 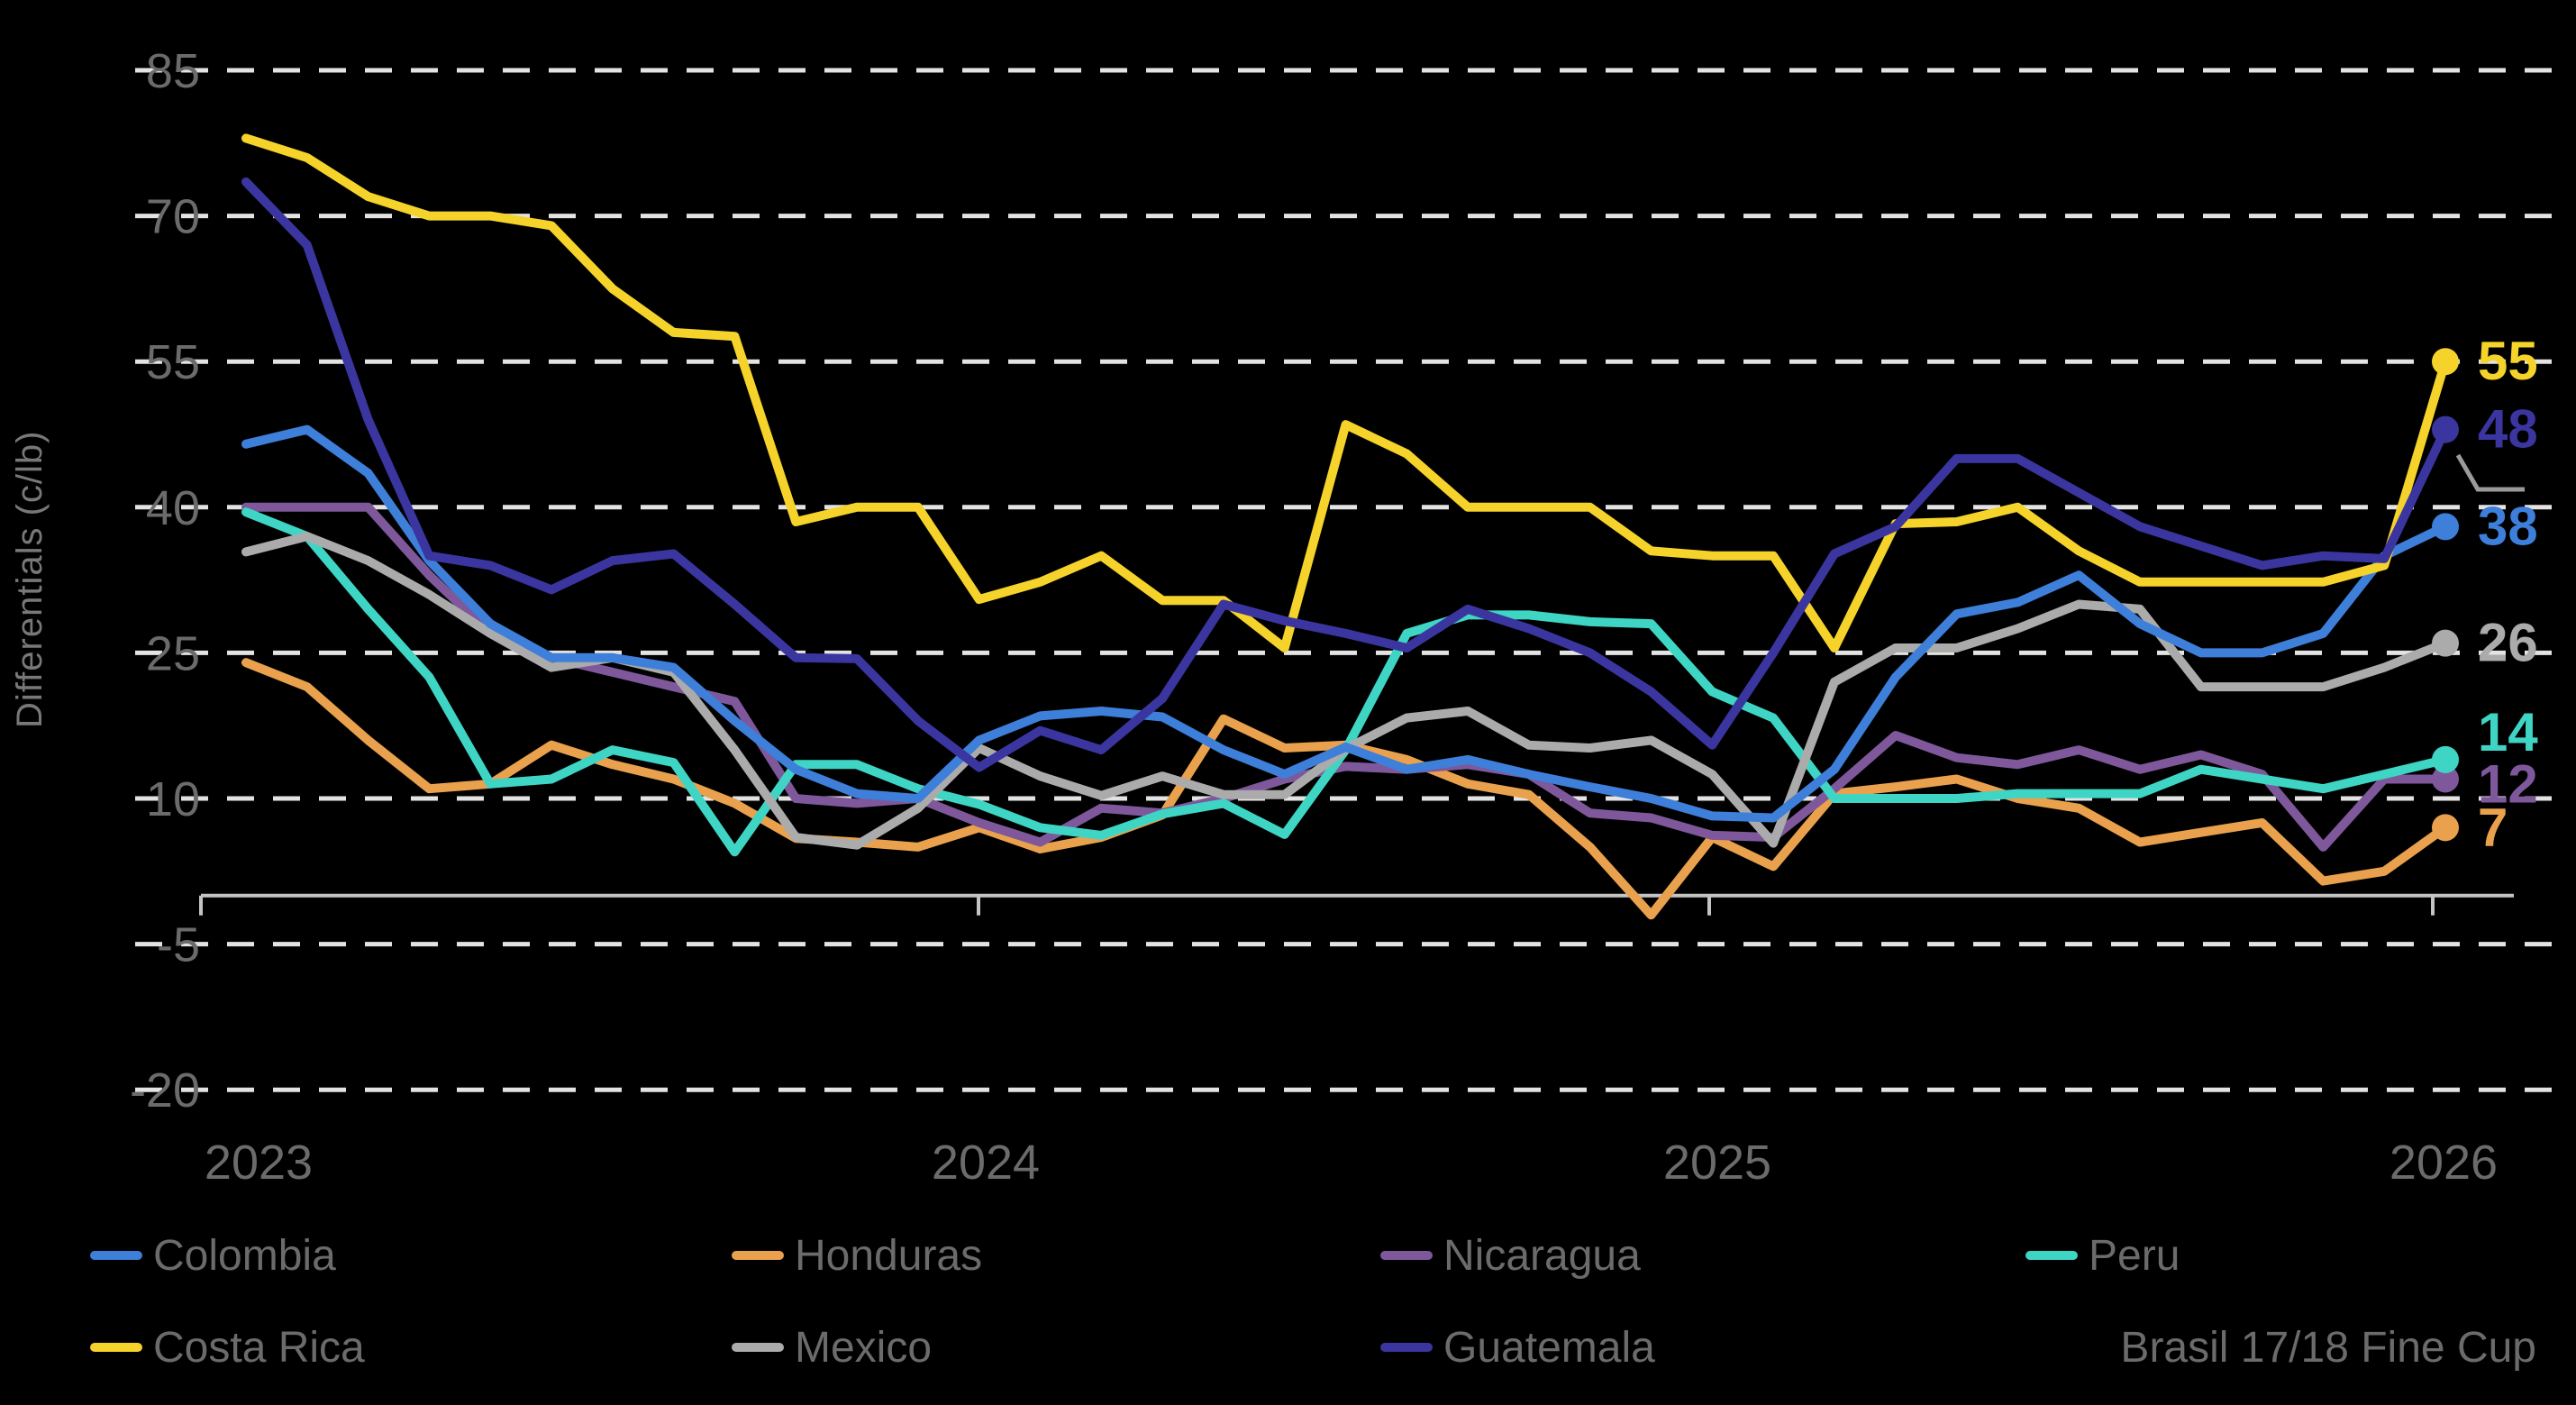 What do you see at coordinates (173, 217) in the screenshot?
I see `y-tick-label-70: 70` at bounding box center [173, 217].